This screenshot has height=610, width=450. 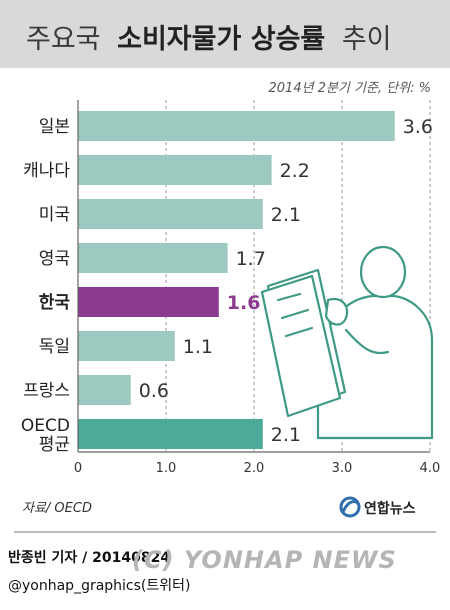 I want to click on x-tick-label: 0, so click(x=78, y=468).